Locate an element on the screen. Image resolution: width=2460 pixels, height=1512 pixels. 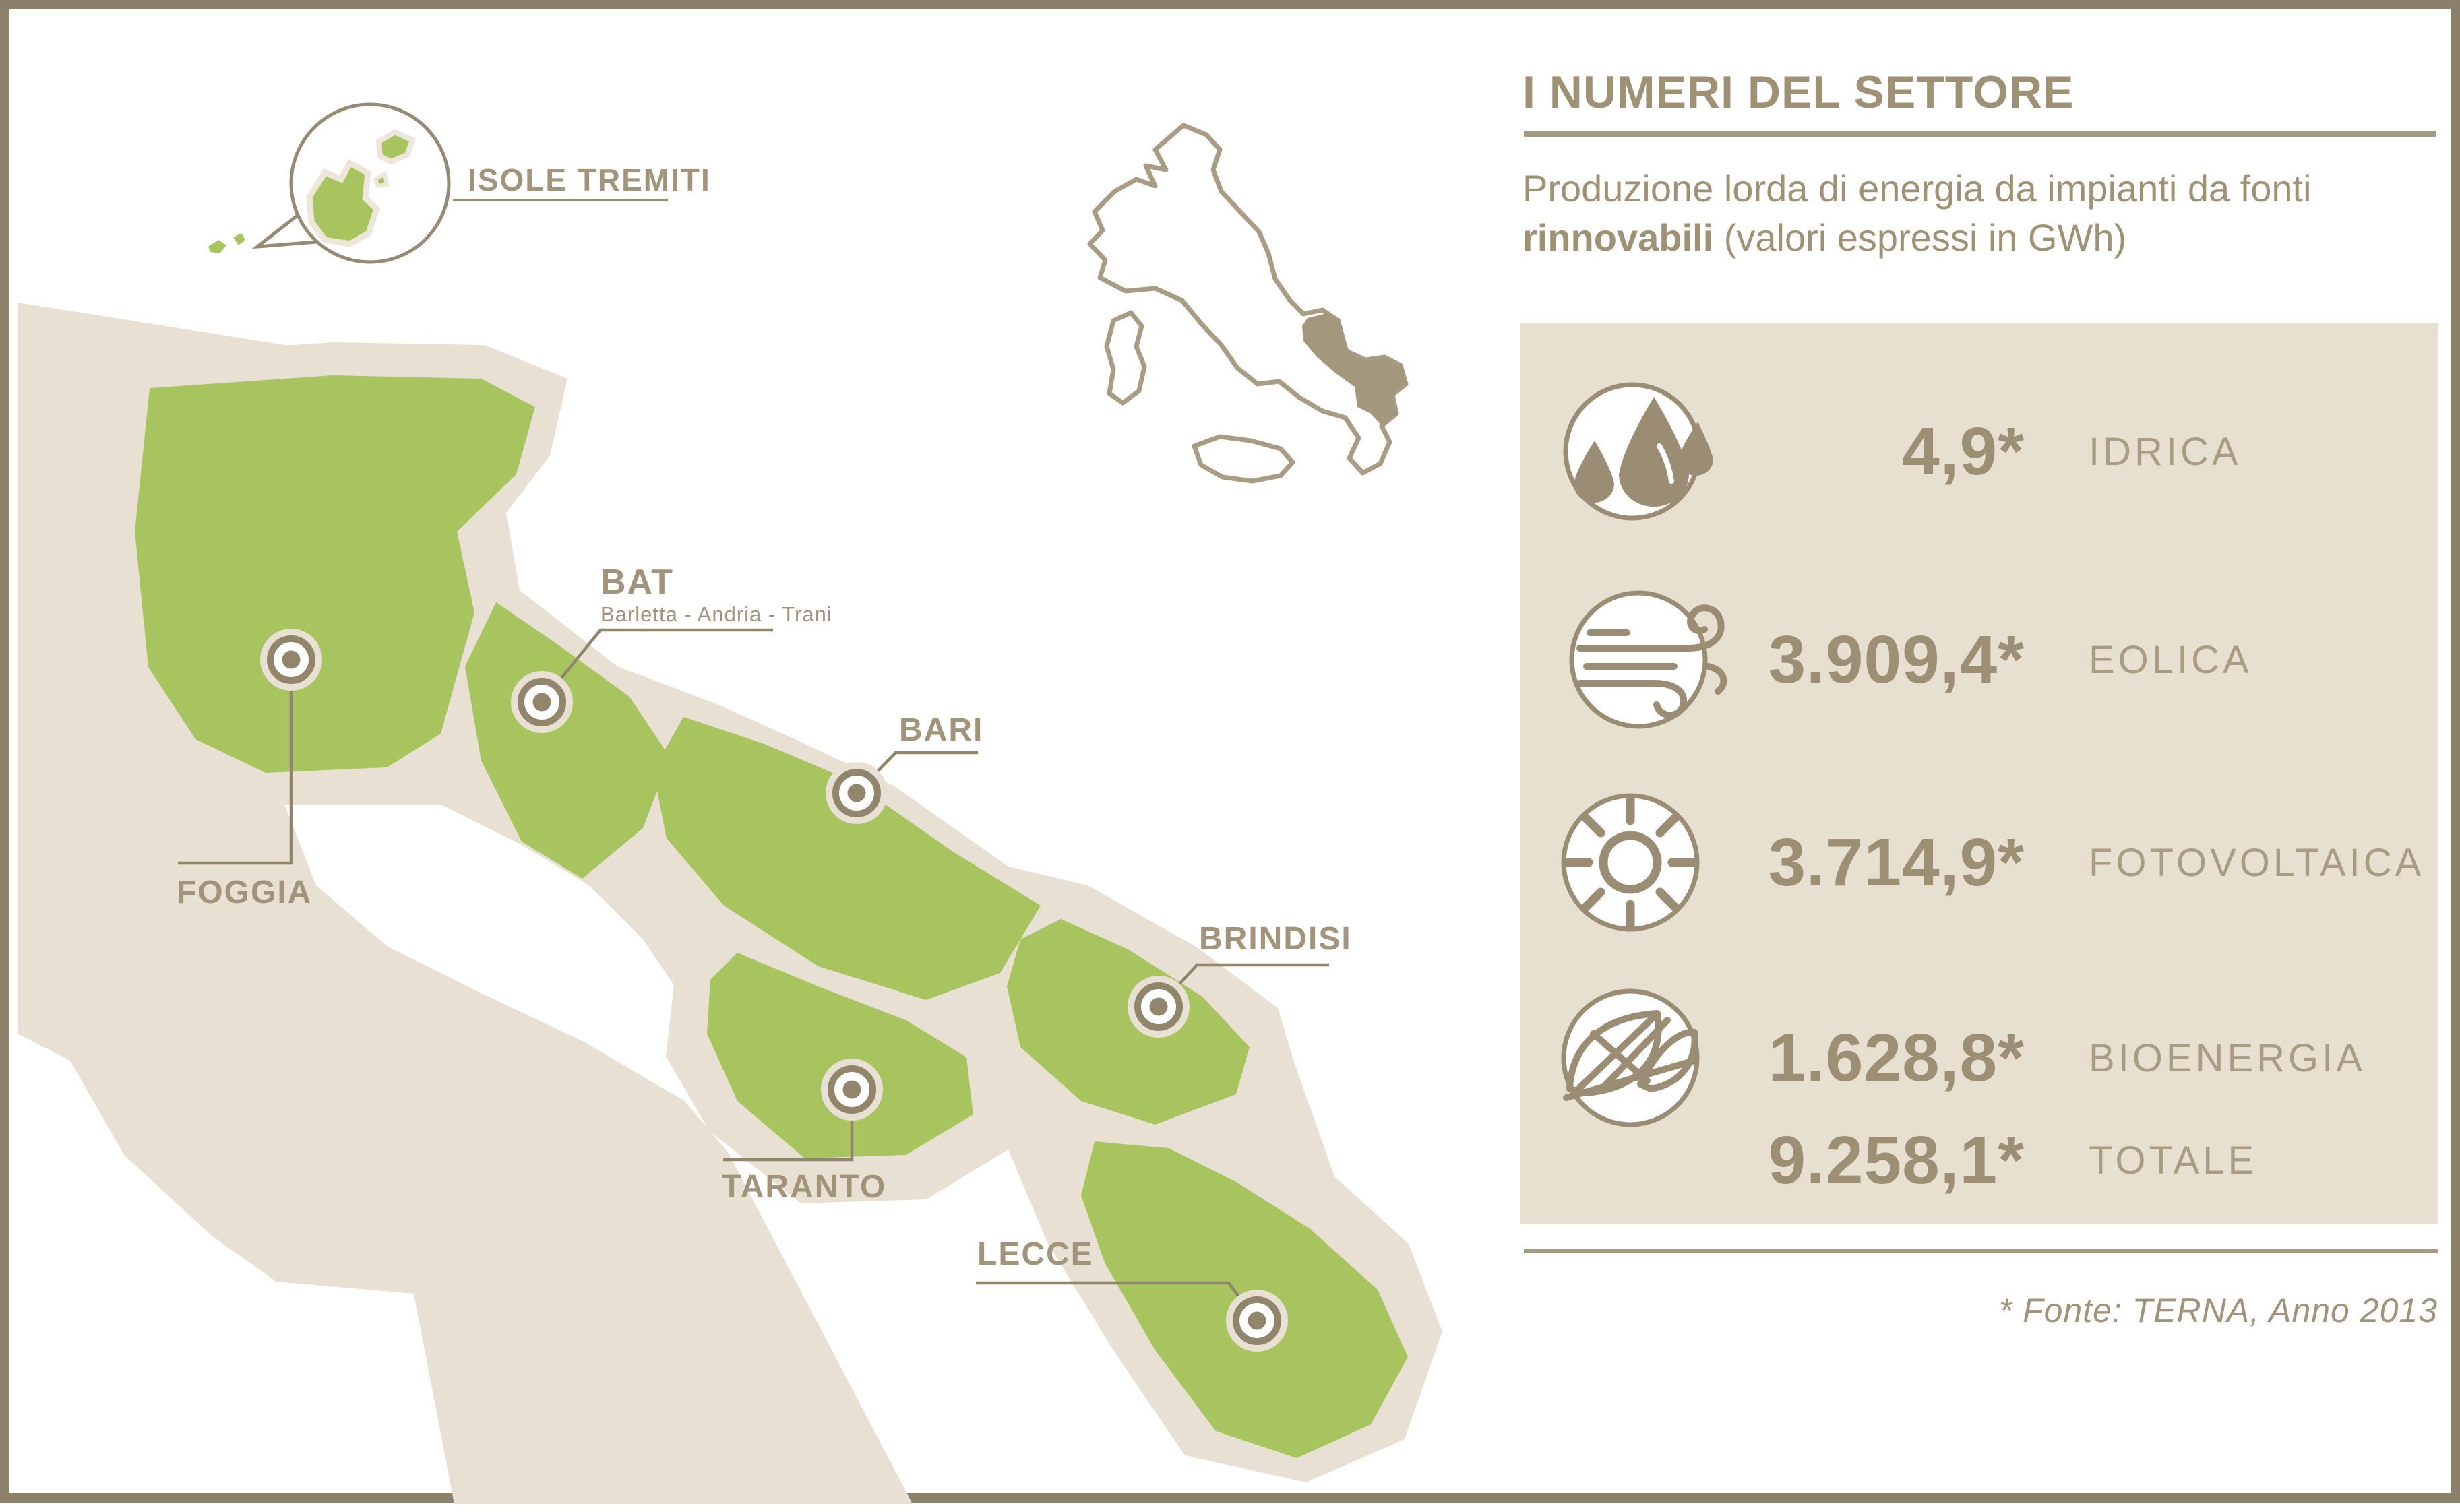
province-bari-shape is located at coordinates (847, 858).